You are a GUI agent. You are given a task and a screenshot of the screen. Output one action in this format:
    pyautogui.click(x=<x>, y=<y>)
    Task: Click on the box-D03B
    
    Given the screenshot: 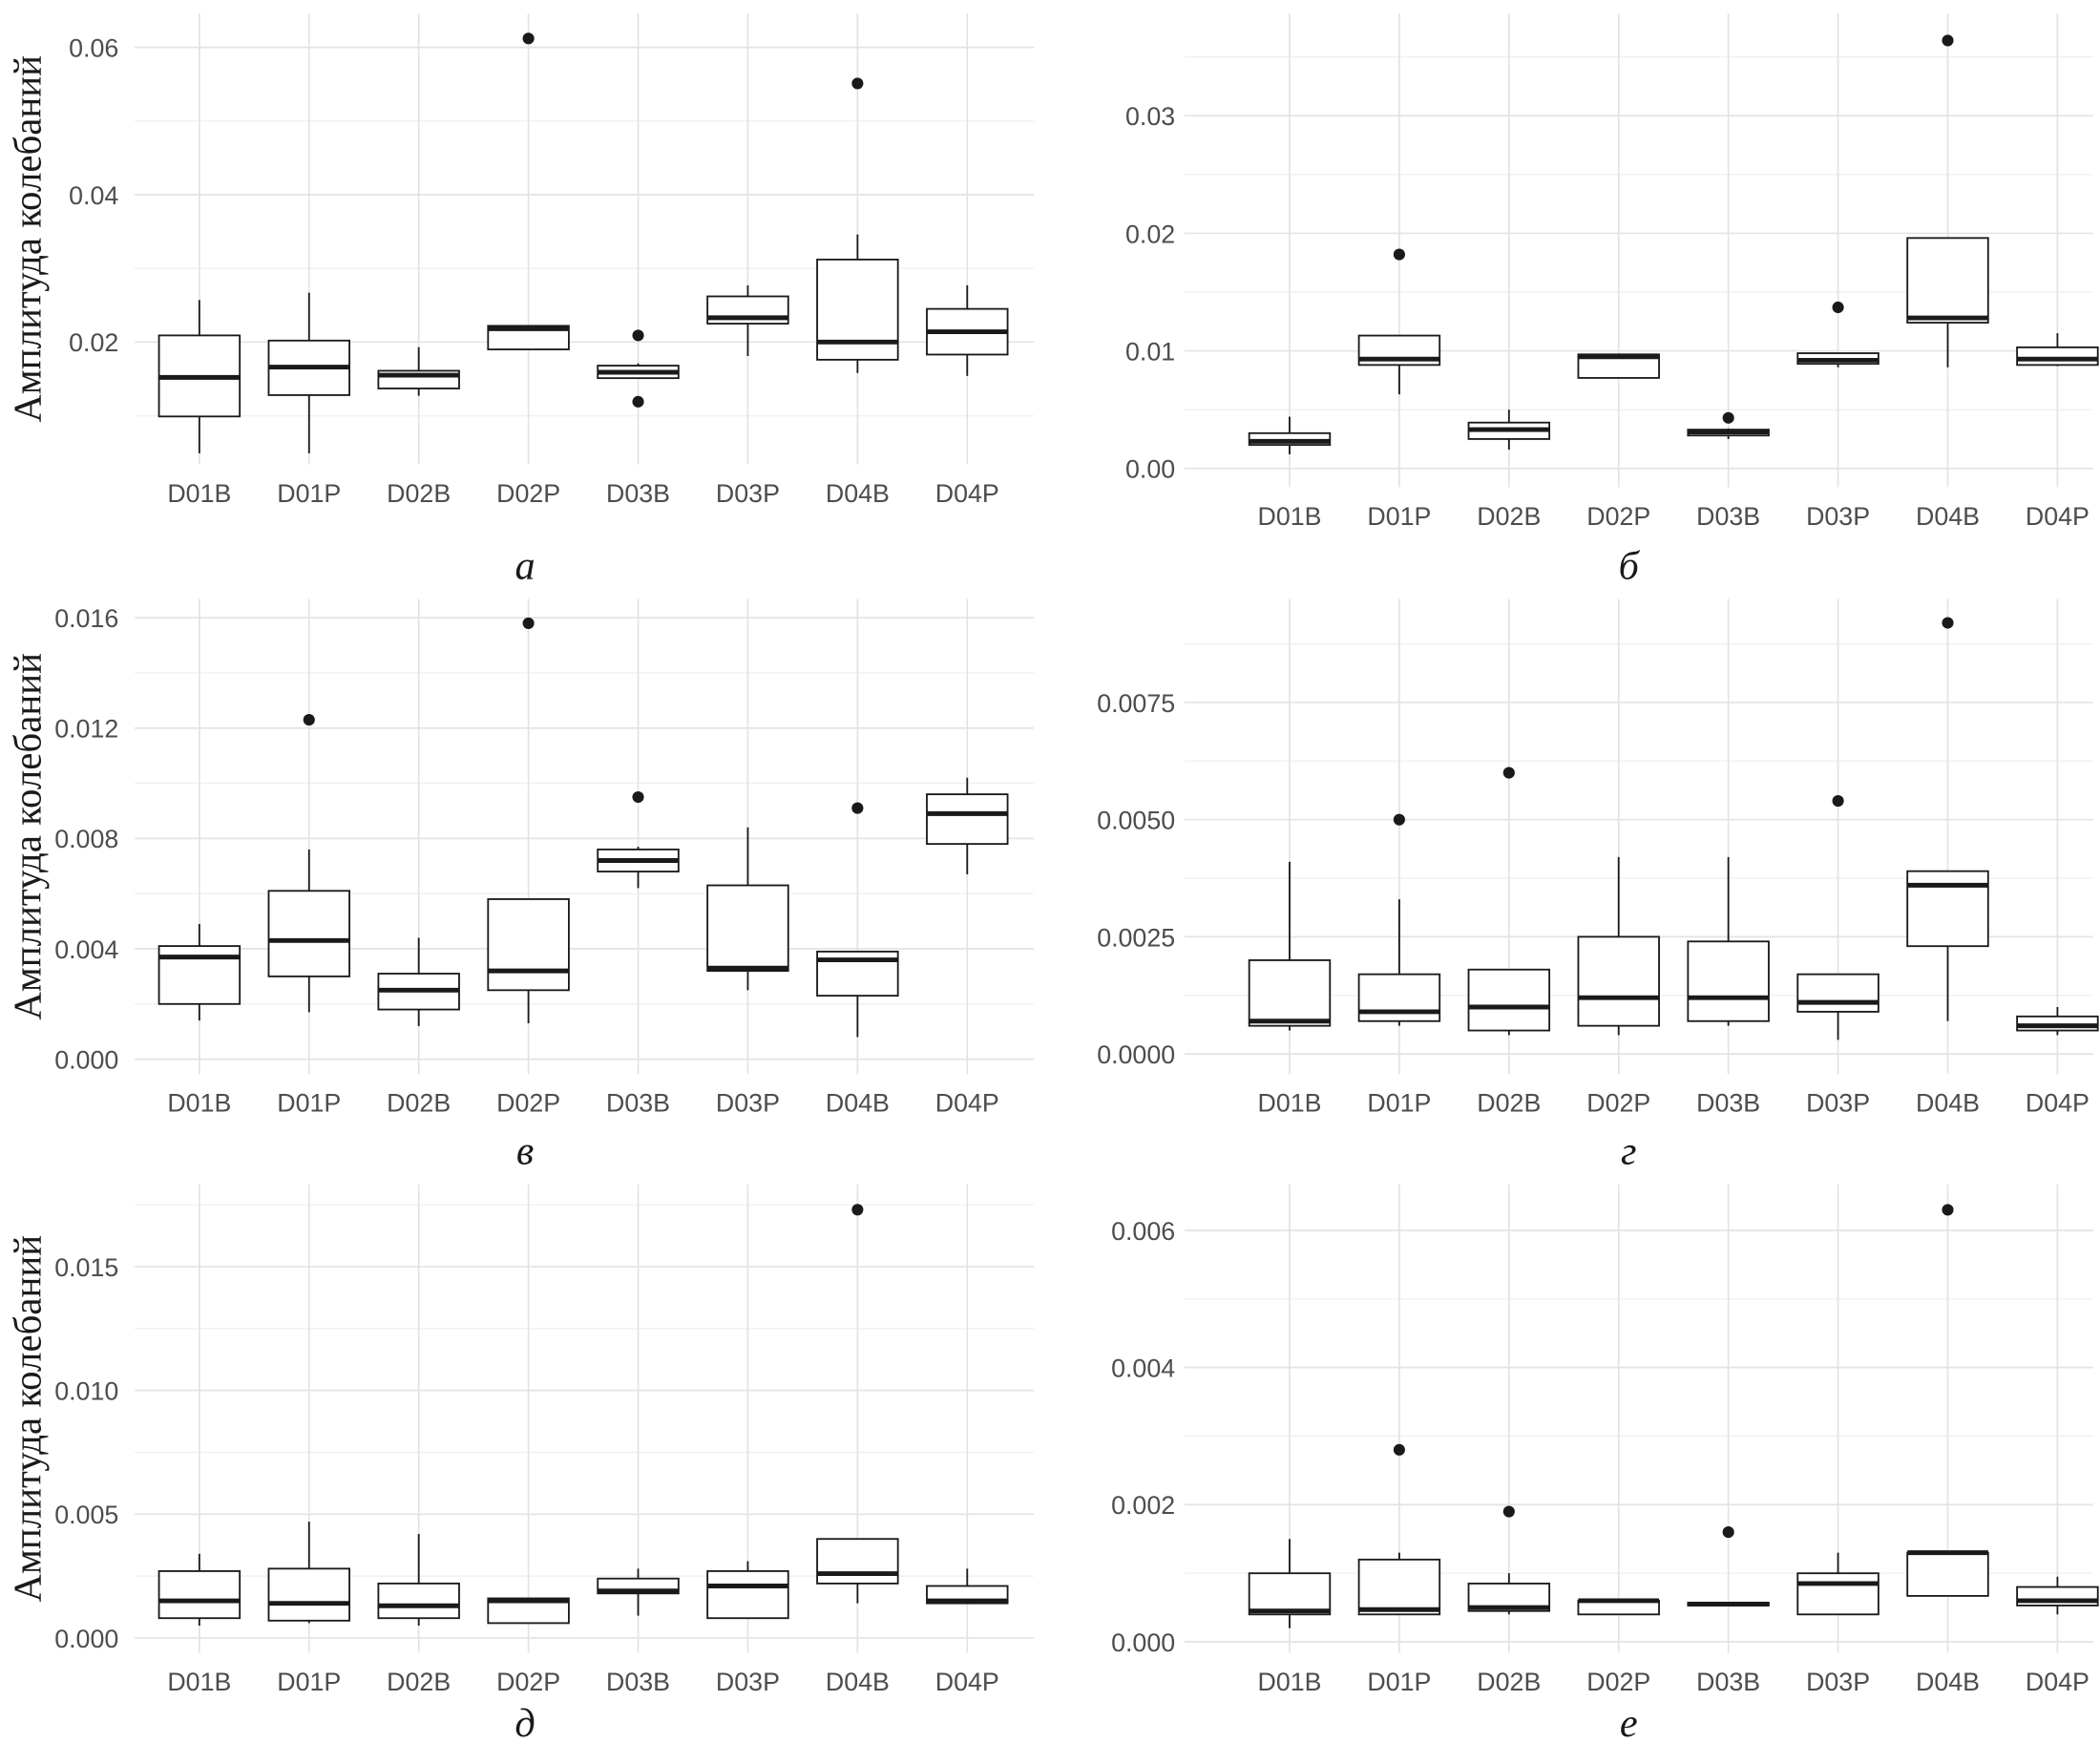 What is the action you would take?
    pyautogui.click(x=1729, y=981)
    